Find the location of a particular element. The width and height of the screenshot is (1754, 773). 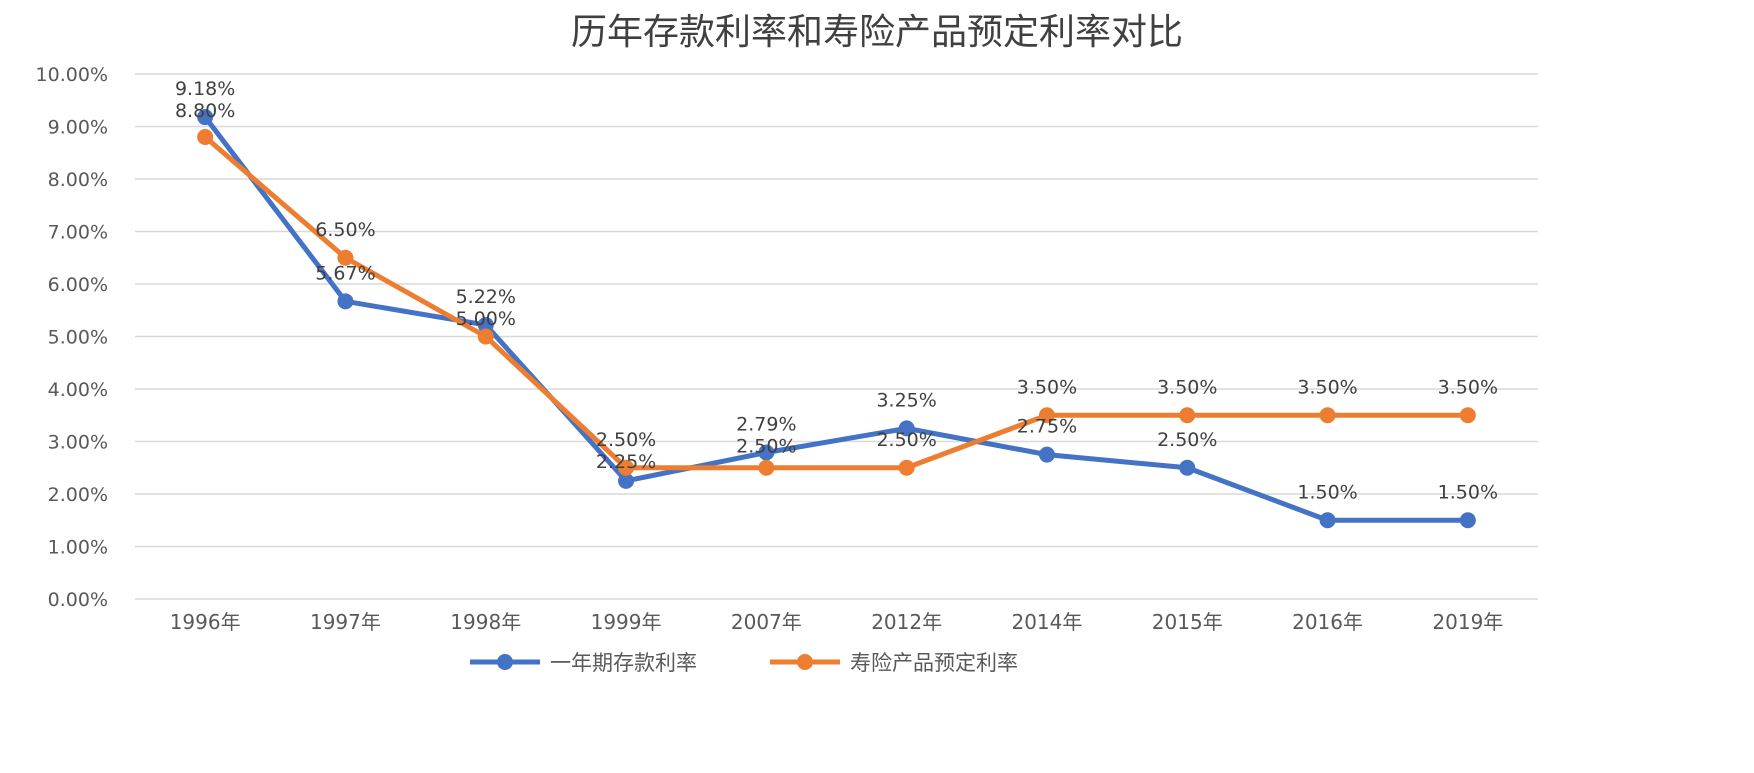

x-tick-label: 1998年 is located at coordinates (485, 622).